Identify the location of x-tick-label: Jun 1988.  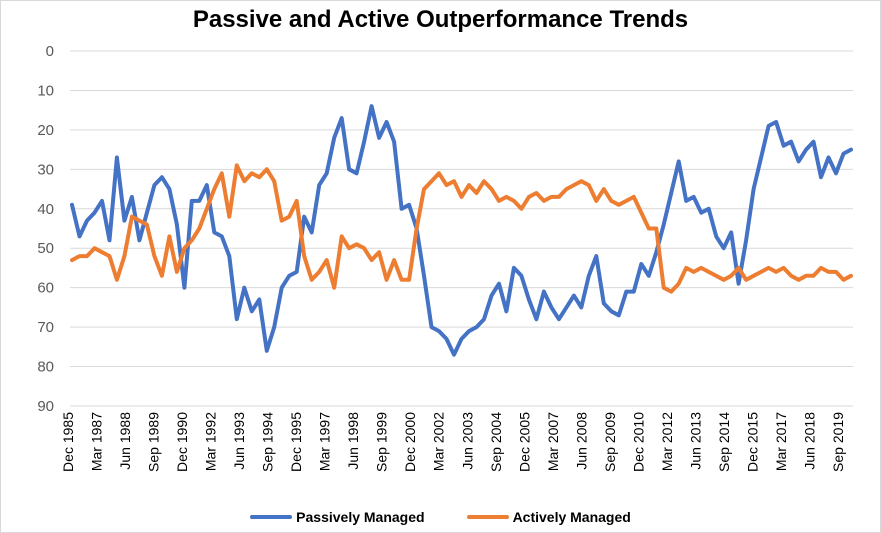
(125, 441).